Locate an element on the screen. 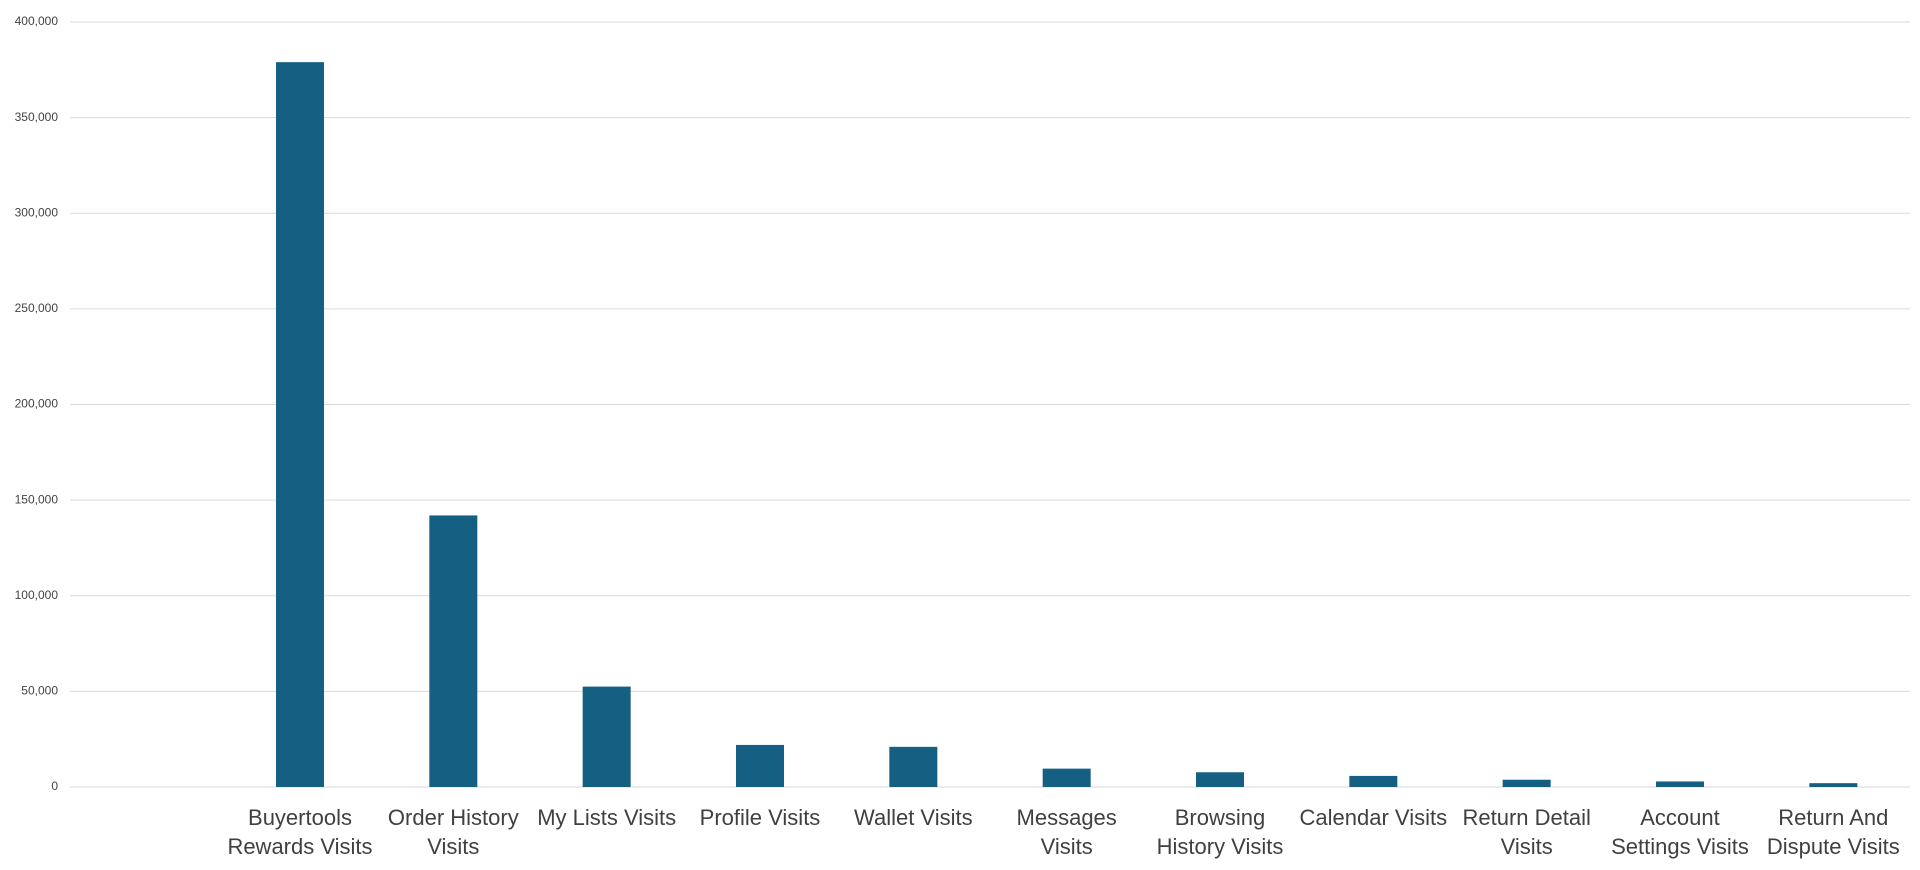  y-tick-label: 150,000 is located at coordinates (37, 499).